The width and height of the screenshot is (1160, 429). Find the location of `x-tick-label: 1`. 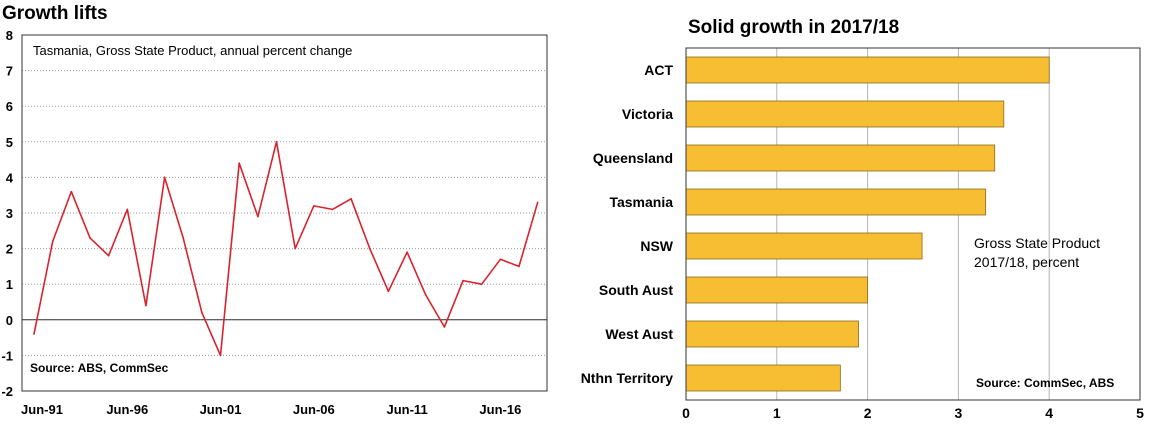

x-tick-label: 1 is located at coordinates (777, 413).